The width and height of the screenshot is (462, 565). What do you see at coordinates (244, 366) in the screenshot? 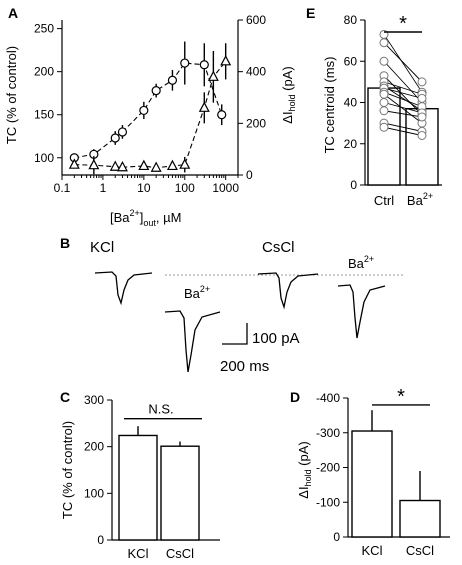
I see `scale-time-label: 200 ms` at bounding box center [244, 366].